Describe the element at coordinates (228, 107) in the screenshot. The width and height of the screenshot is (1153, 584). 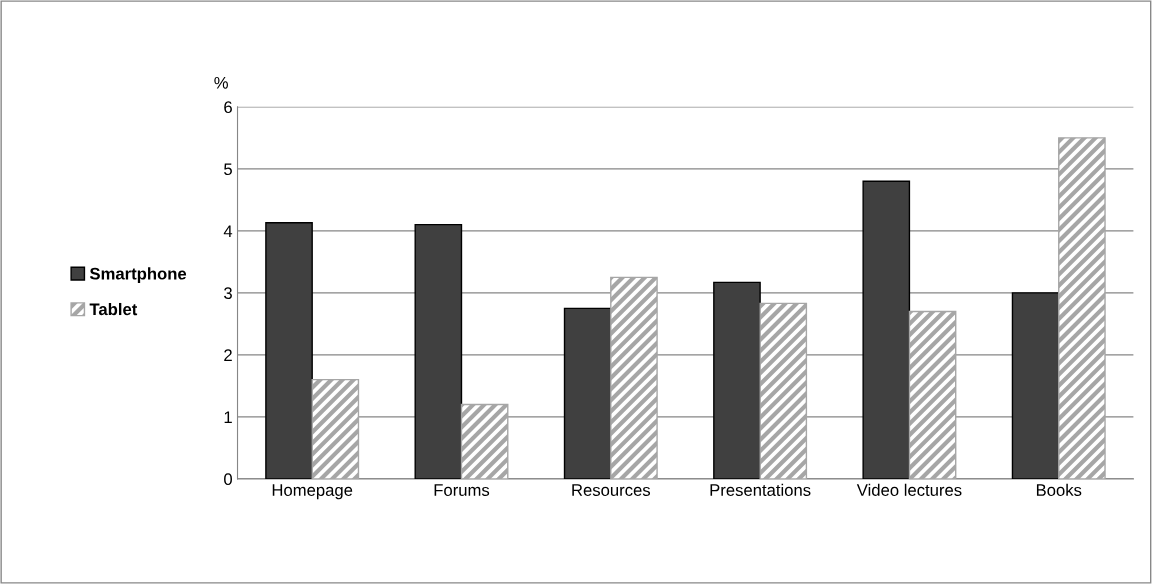
I see `y-tick-label: 6` at that location.